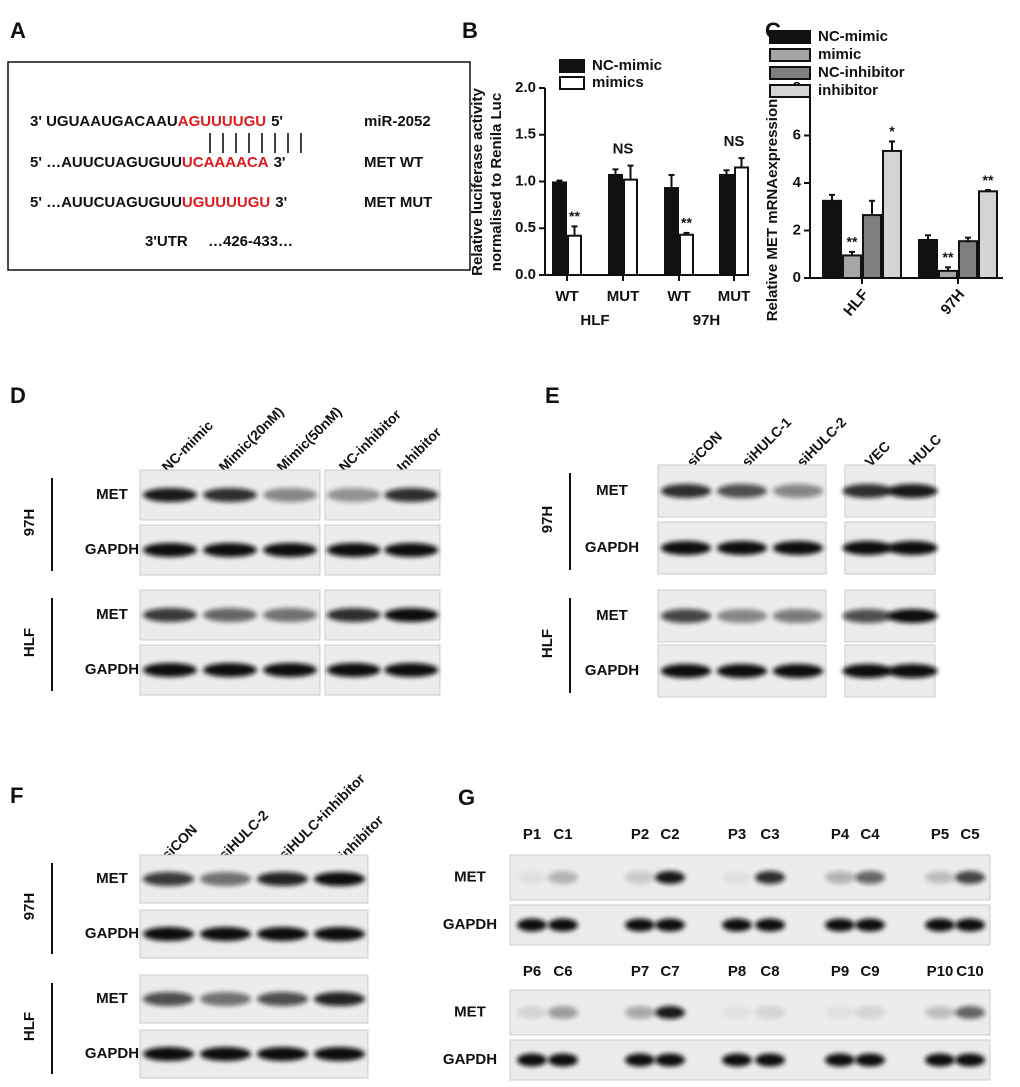 The width and height of the screenshot is (1020, 1087). I want to click on significance-label: *, so click(892, 131).